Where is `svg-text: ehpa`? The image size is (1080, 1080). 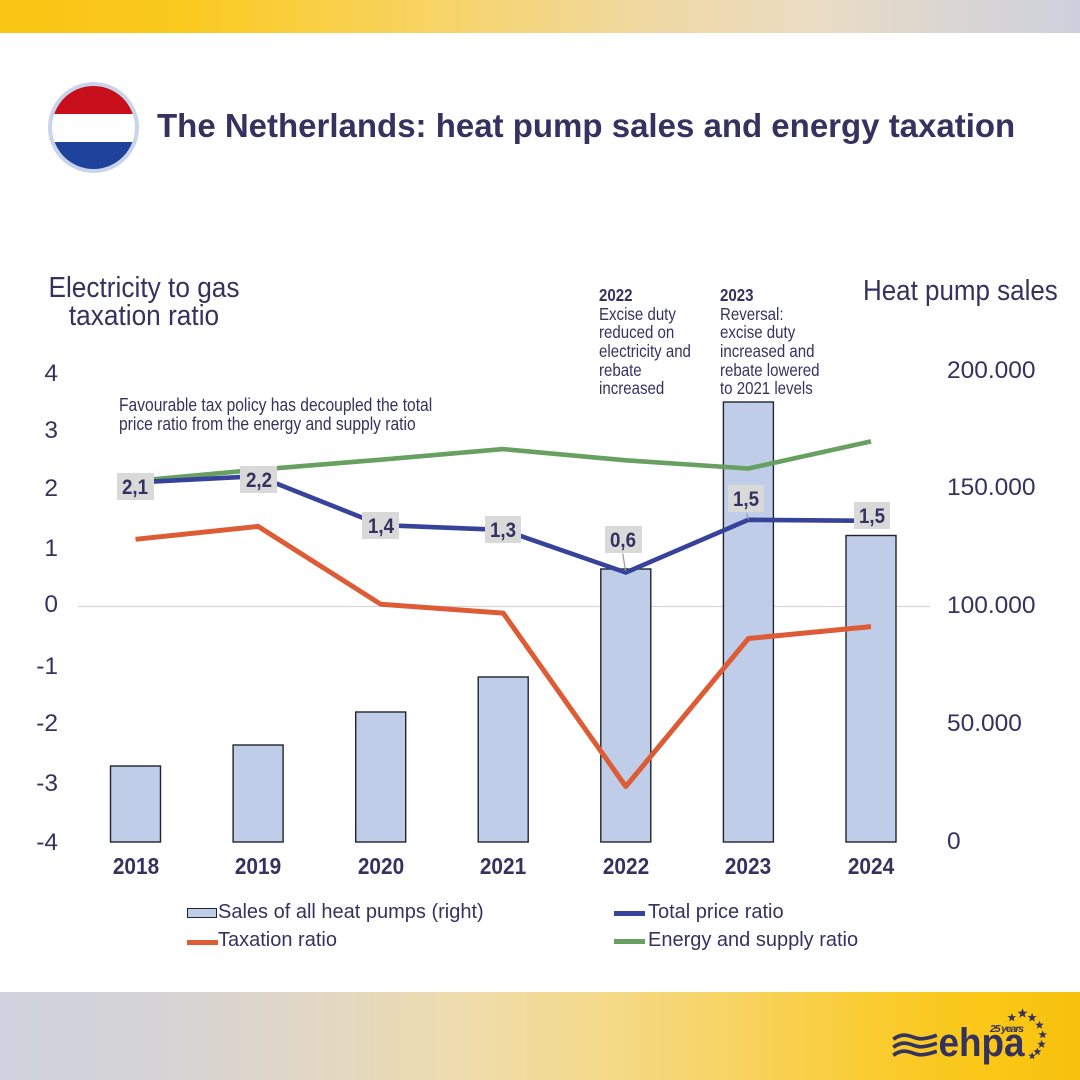
svg-text: ehpa is located at coordinates (982, 1043).